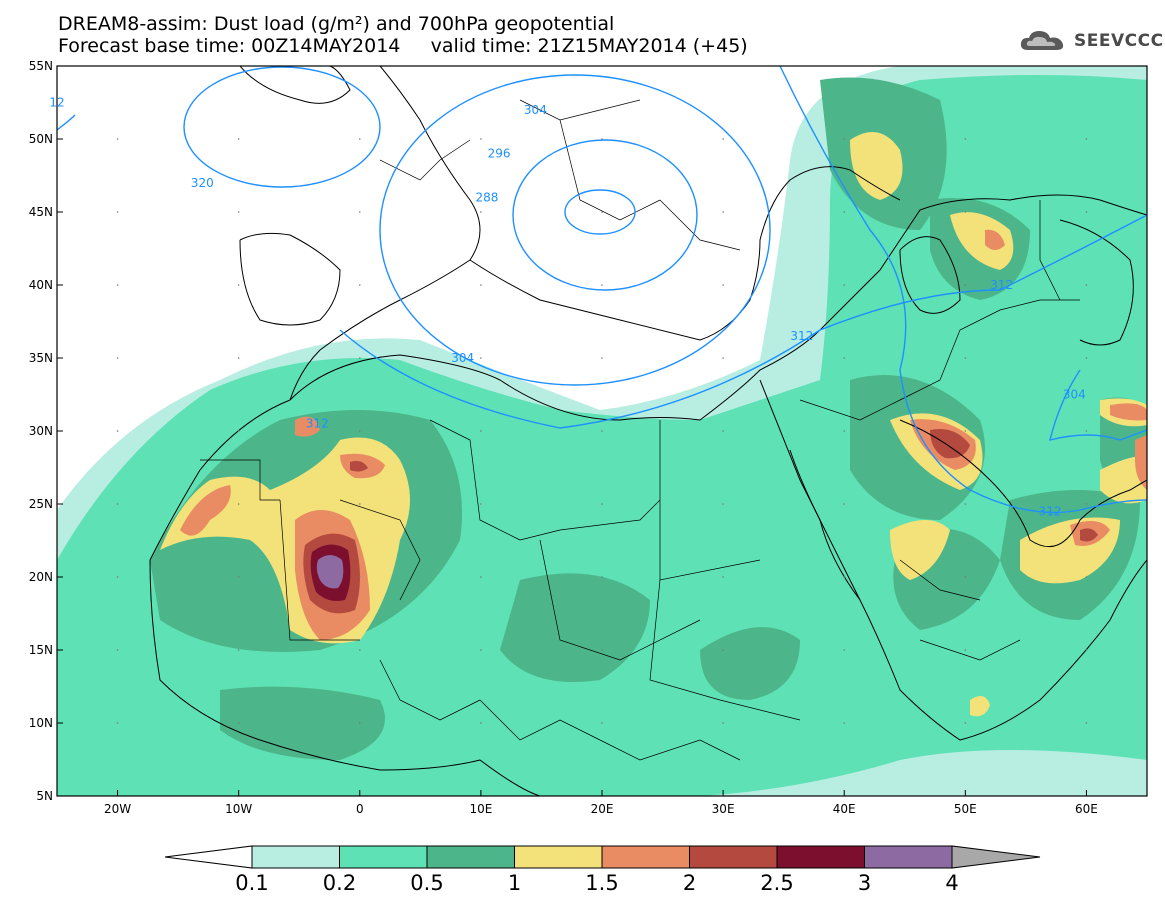 The height and width of the screenshot is (907, 1165). I want to click on lat-tick-label: 50N, so click(41, 139).